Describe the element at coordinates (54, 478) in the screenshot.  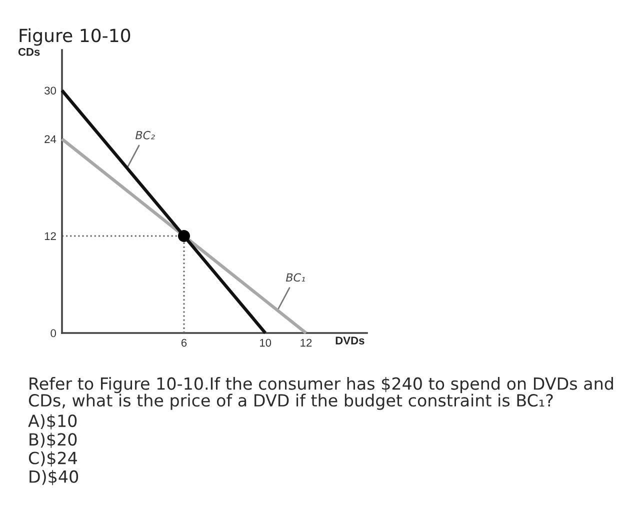
I see `text: D)$40` at that location.